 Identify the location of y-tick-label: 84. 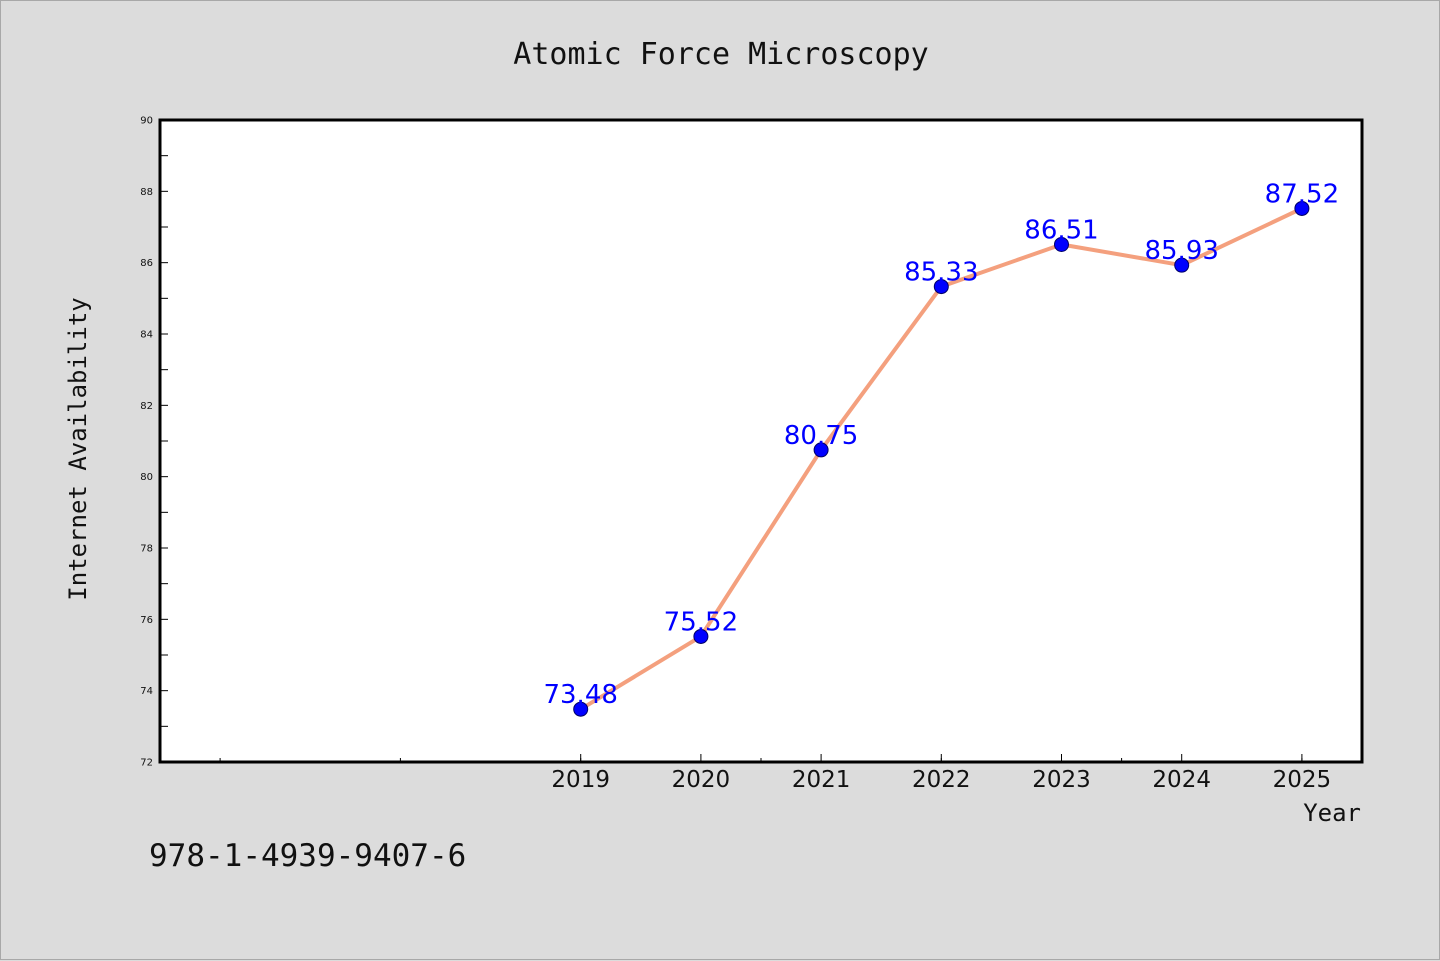
(146, 335).